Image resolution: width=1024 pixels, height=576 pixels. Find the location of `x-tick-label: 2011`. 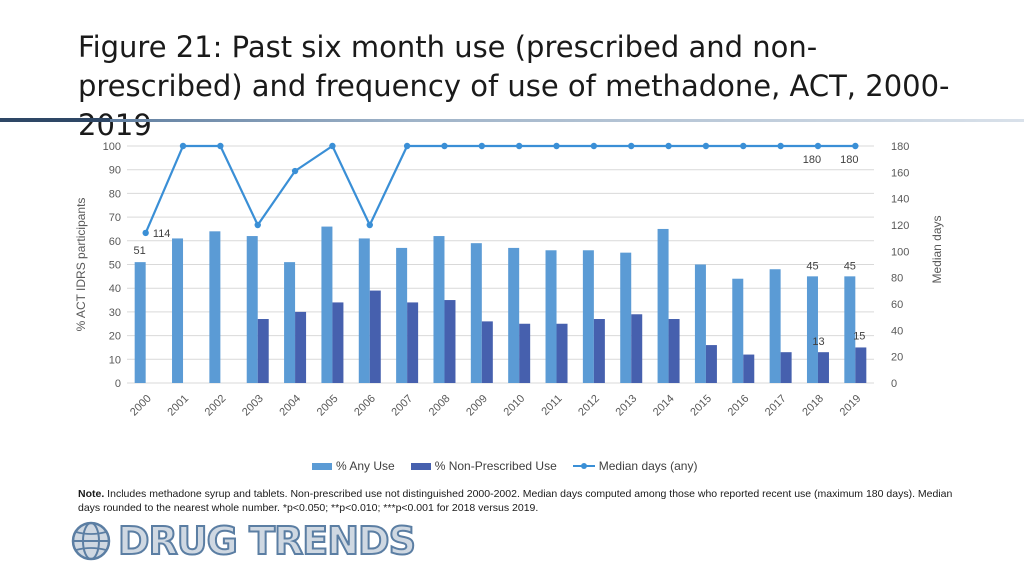

x-tick-label: 2011 is located at coordinates (551, 405).